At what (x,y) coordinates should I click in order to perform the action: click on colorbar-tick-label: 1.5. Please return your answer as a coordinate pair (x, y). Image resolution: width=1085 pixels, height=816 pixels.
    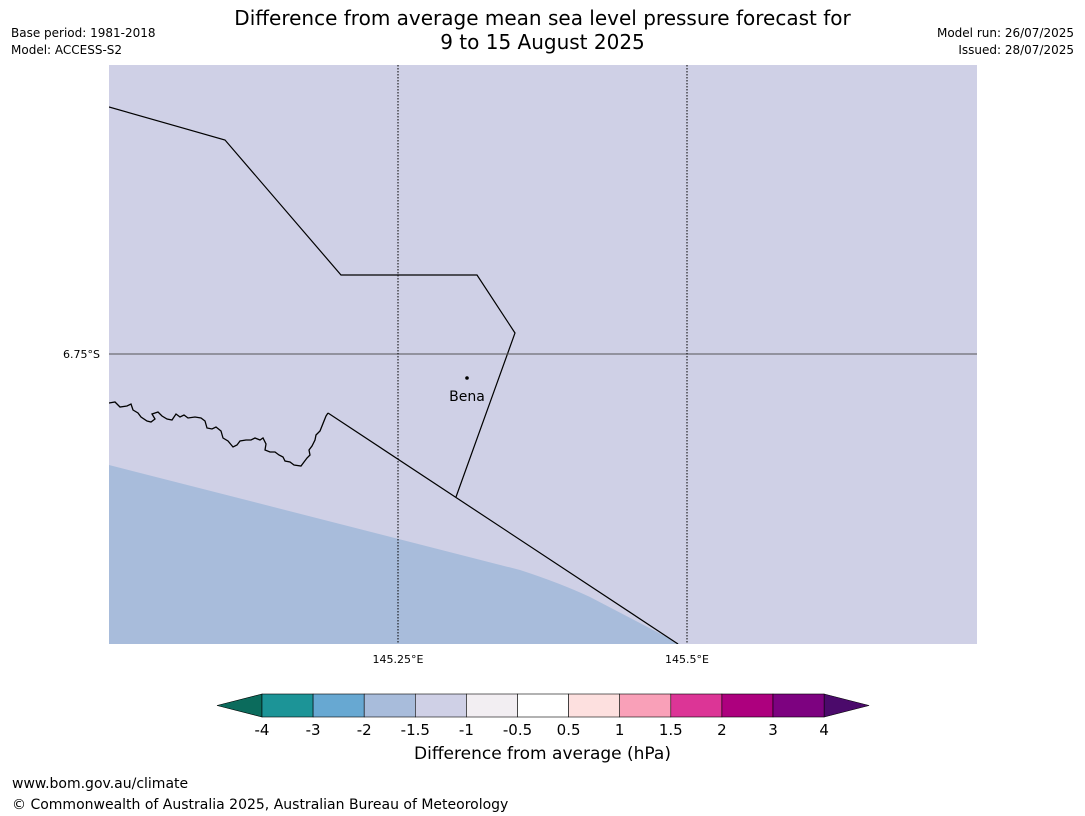
    Looking at the image, I should click on (671, 730).